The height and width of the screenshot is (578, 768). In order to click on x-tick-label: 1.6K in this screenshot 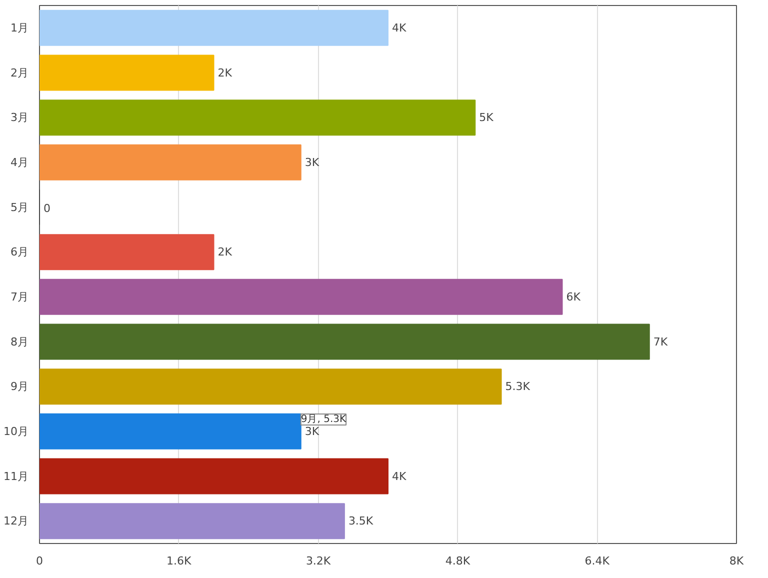, I will do `click(179, 561)`.